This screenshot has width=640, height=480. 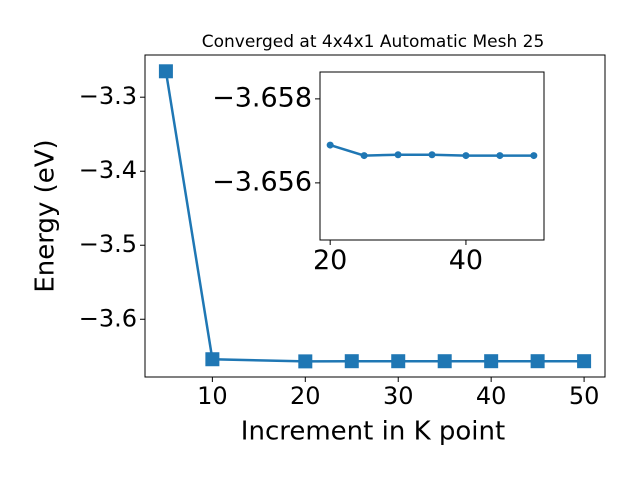 What do you see at coordinates (262, 97) in the screenshot?
I see `y-tick-label: −3.658` at bounding box center [262, 97].